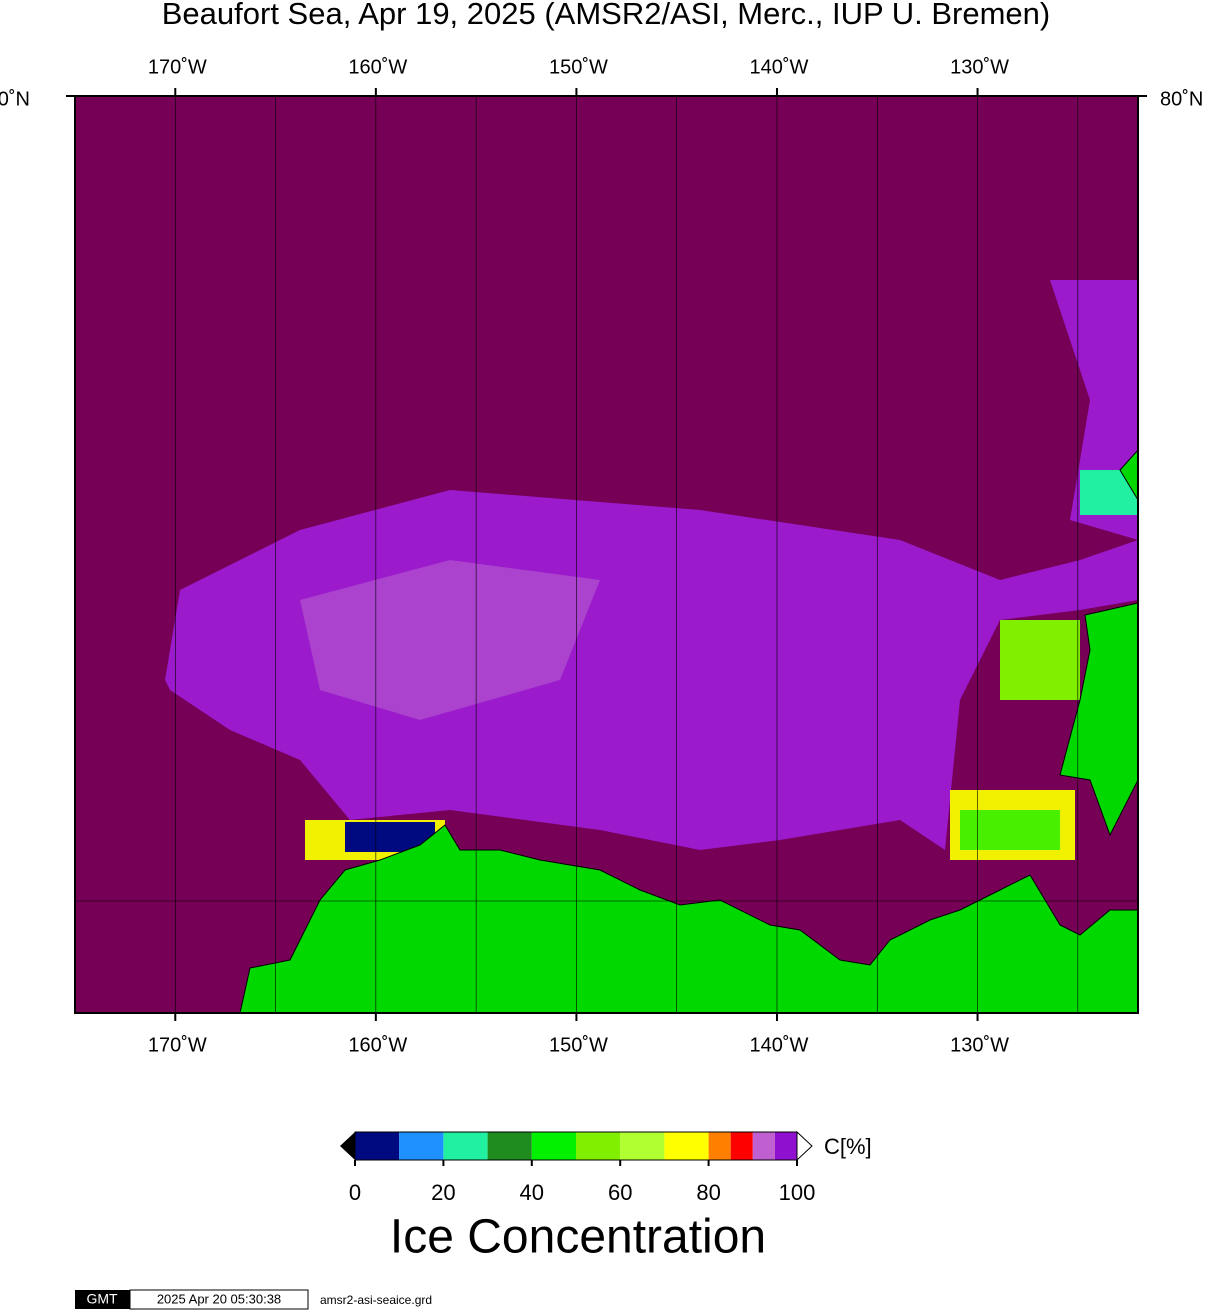 The width and height of the screenshot is (1213, 1310). I want to click on timestamp: 2025 Apr 20 05:30:38, so click(219, 1298).